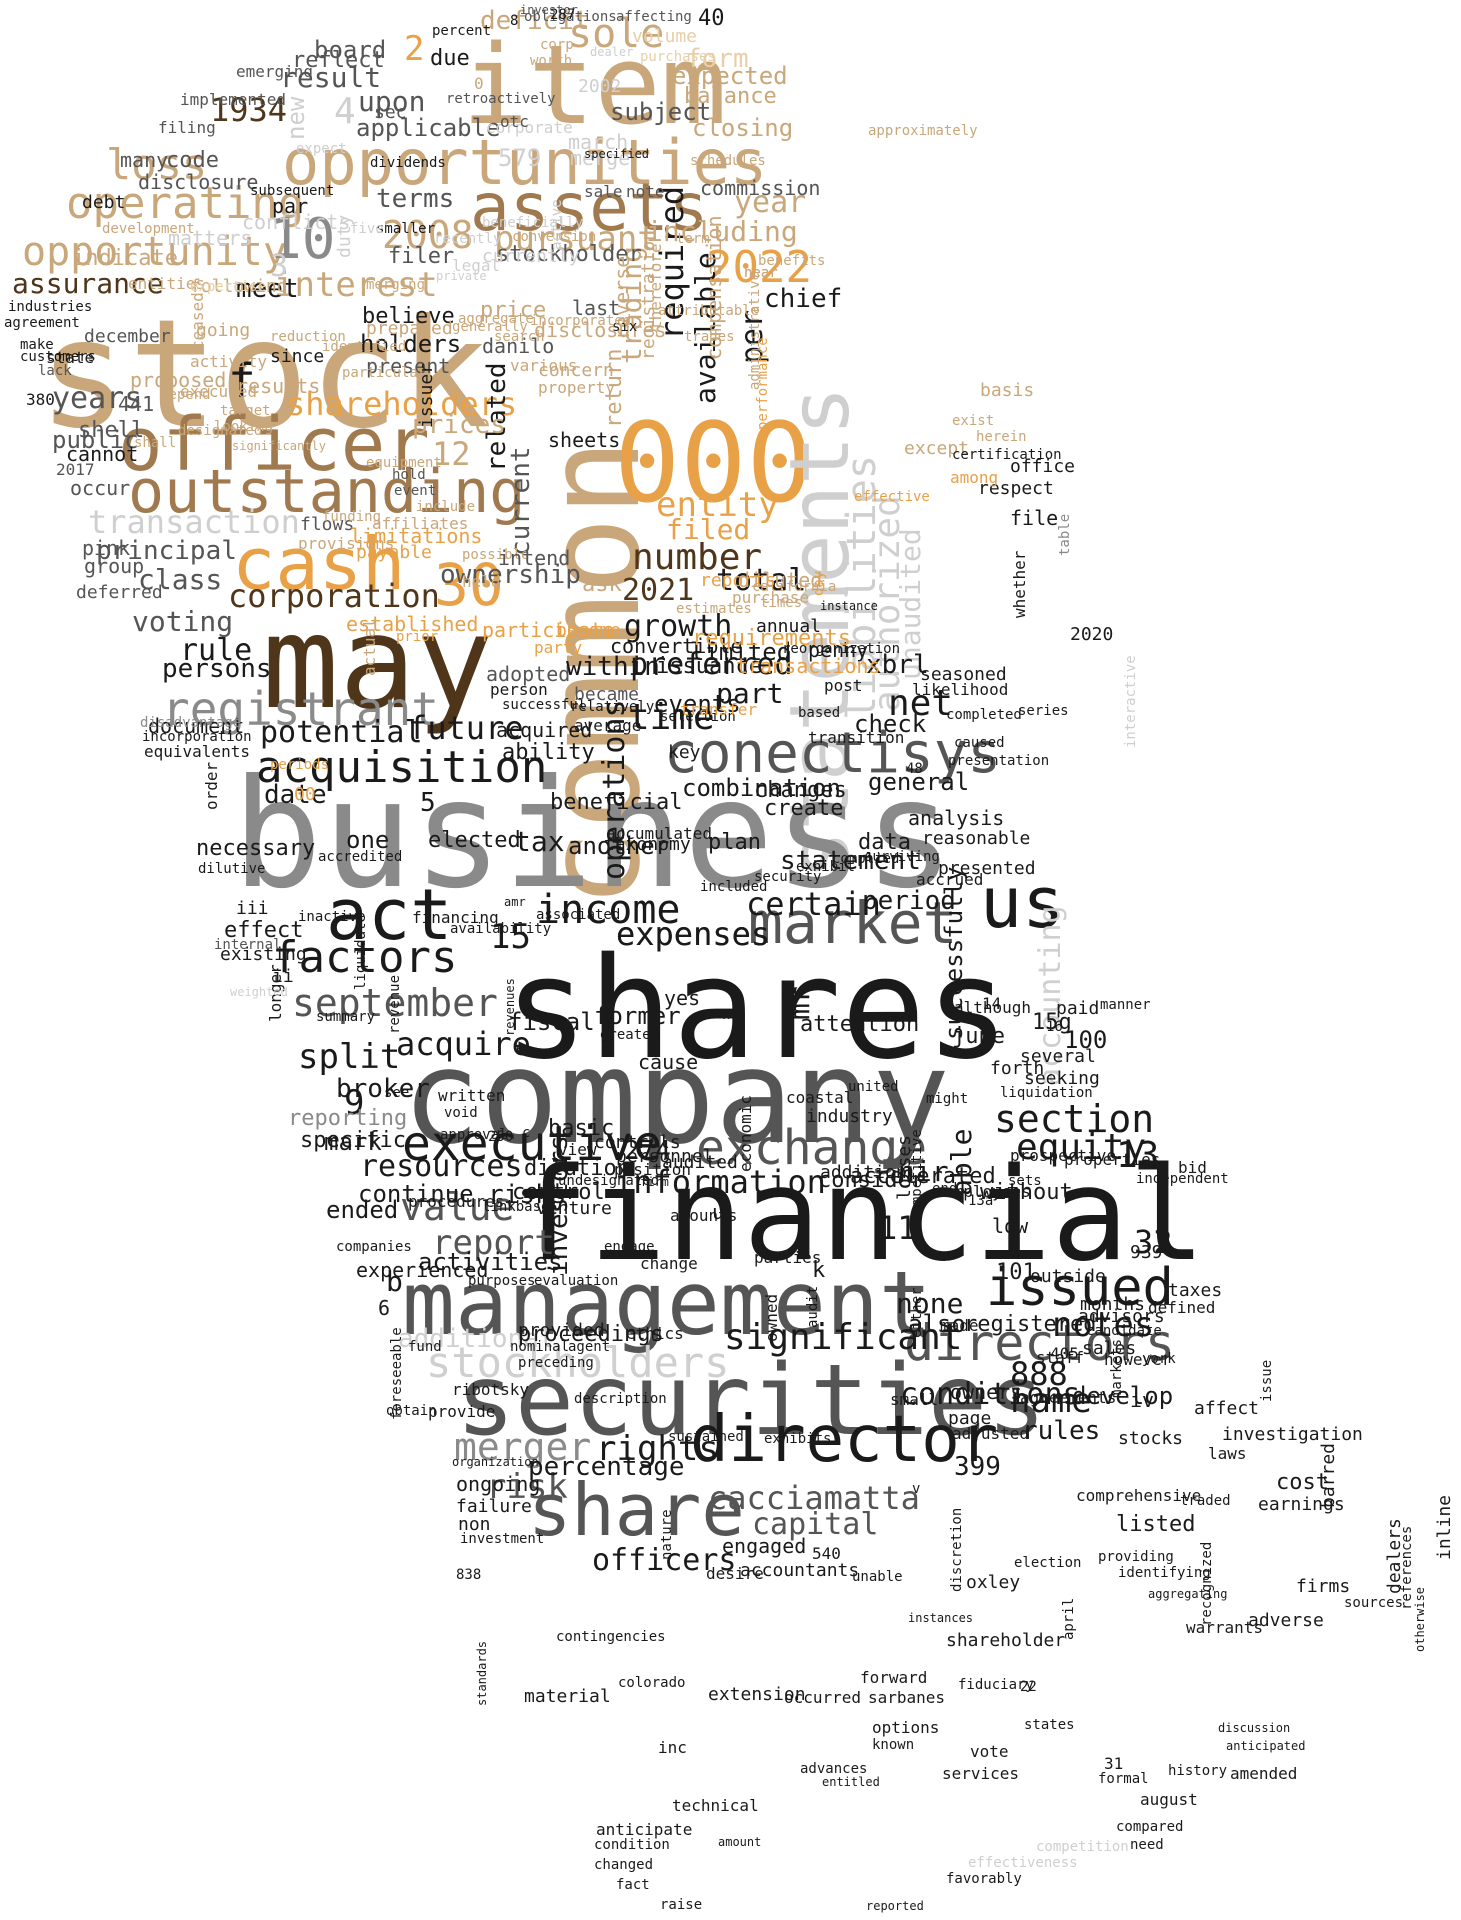 Image resolution: width=1461 pixels, height=1920 pixels. I want to click on word-sales: sales, so click(1109, 1348).